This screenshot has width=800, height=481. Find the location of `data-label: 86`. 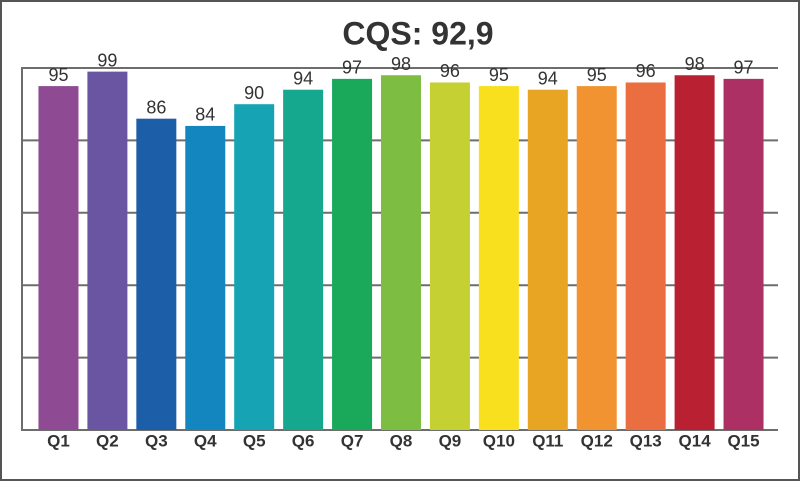

data-label: 86 is located at coordinates (156, 107).